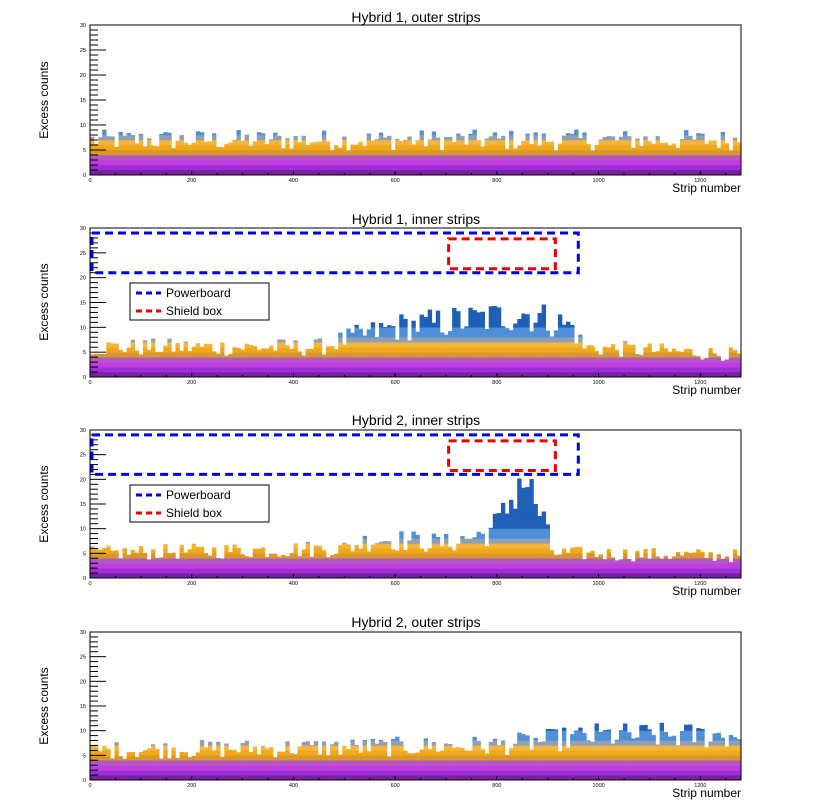  I want to click on x-tick-label: 800, so click(496, 181).